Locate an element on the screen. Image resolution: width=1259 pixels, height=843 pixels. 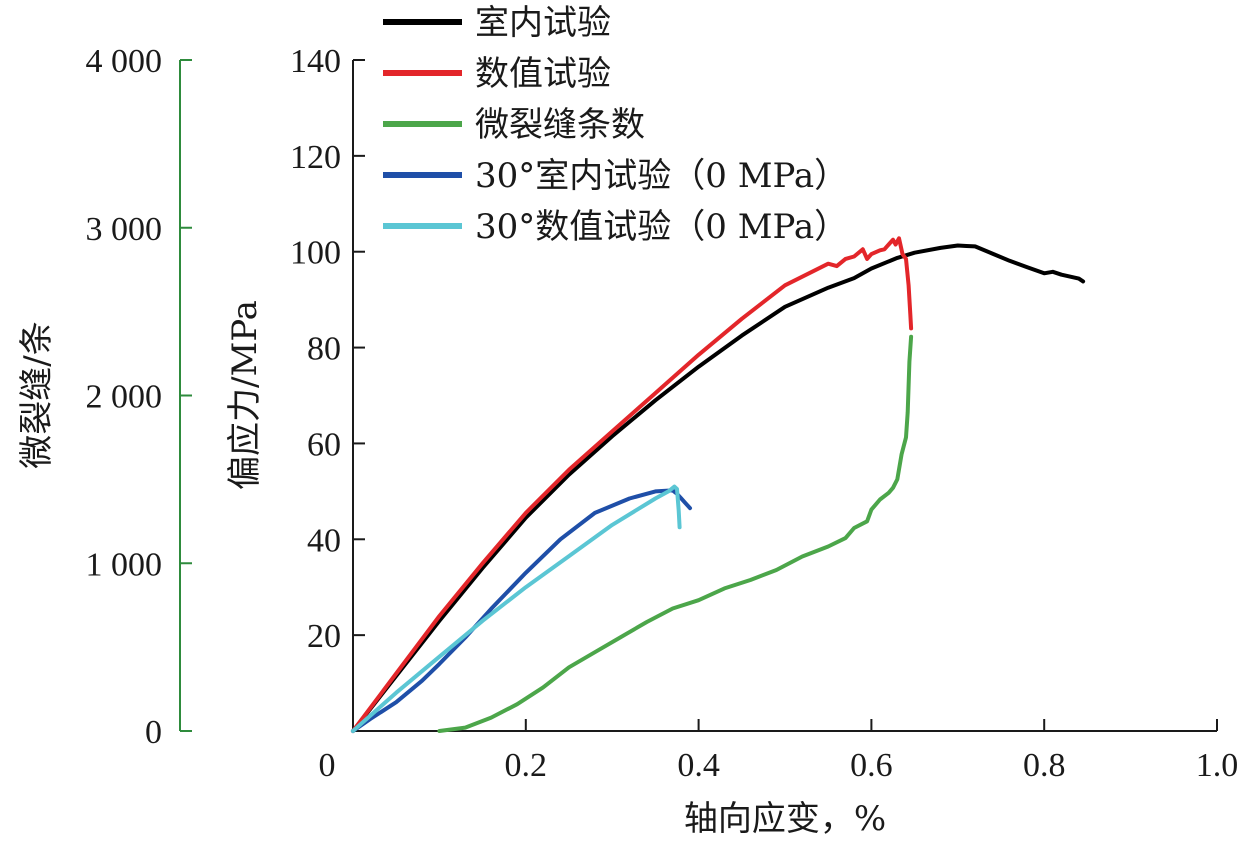
y-tick-label: 40 is located at coordinates (324, 540).